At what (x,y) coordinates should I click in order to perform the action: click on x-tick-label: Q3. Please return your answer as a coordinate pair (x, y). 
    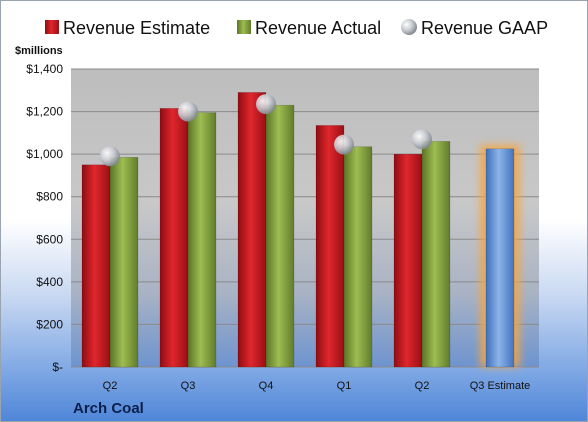
    Looking at the image, I should click on (188, 386).